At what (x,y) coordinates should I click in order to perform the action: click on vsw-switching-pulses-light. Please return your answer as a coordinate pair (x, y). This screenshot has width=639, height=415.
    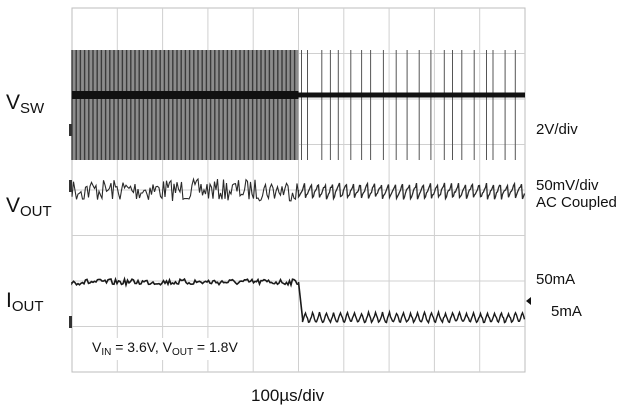
    Looking at the image, I should click on (408, 105).